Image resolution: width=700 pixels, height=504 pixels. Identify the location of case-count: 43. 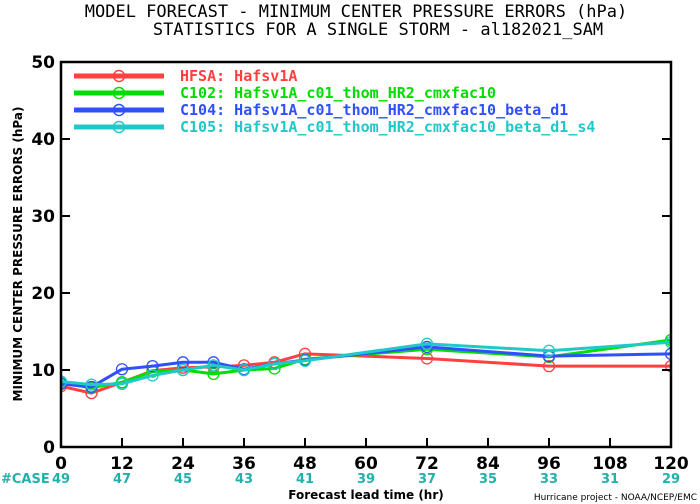
(244, 479).